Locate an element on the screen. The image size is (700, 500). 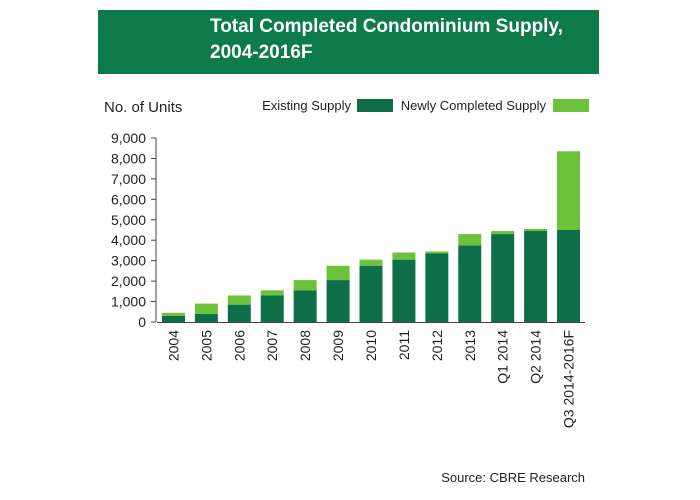
y-tick-label: 7,000 is located at coordinates (128, 179).